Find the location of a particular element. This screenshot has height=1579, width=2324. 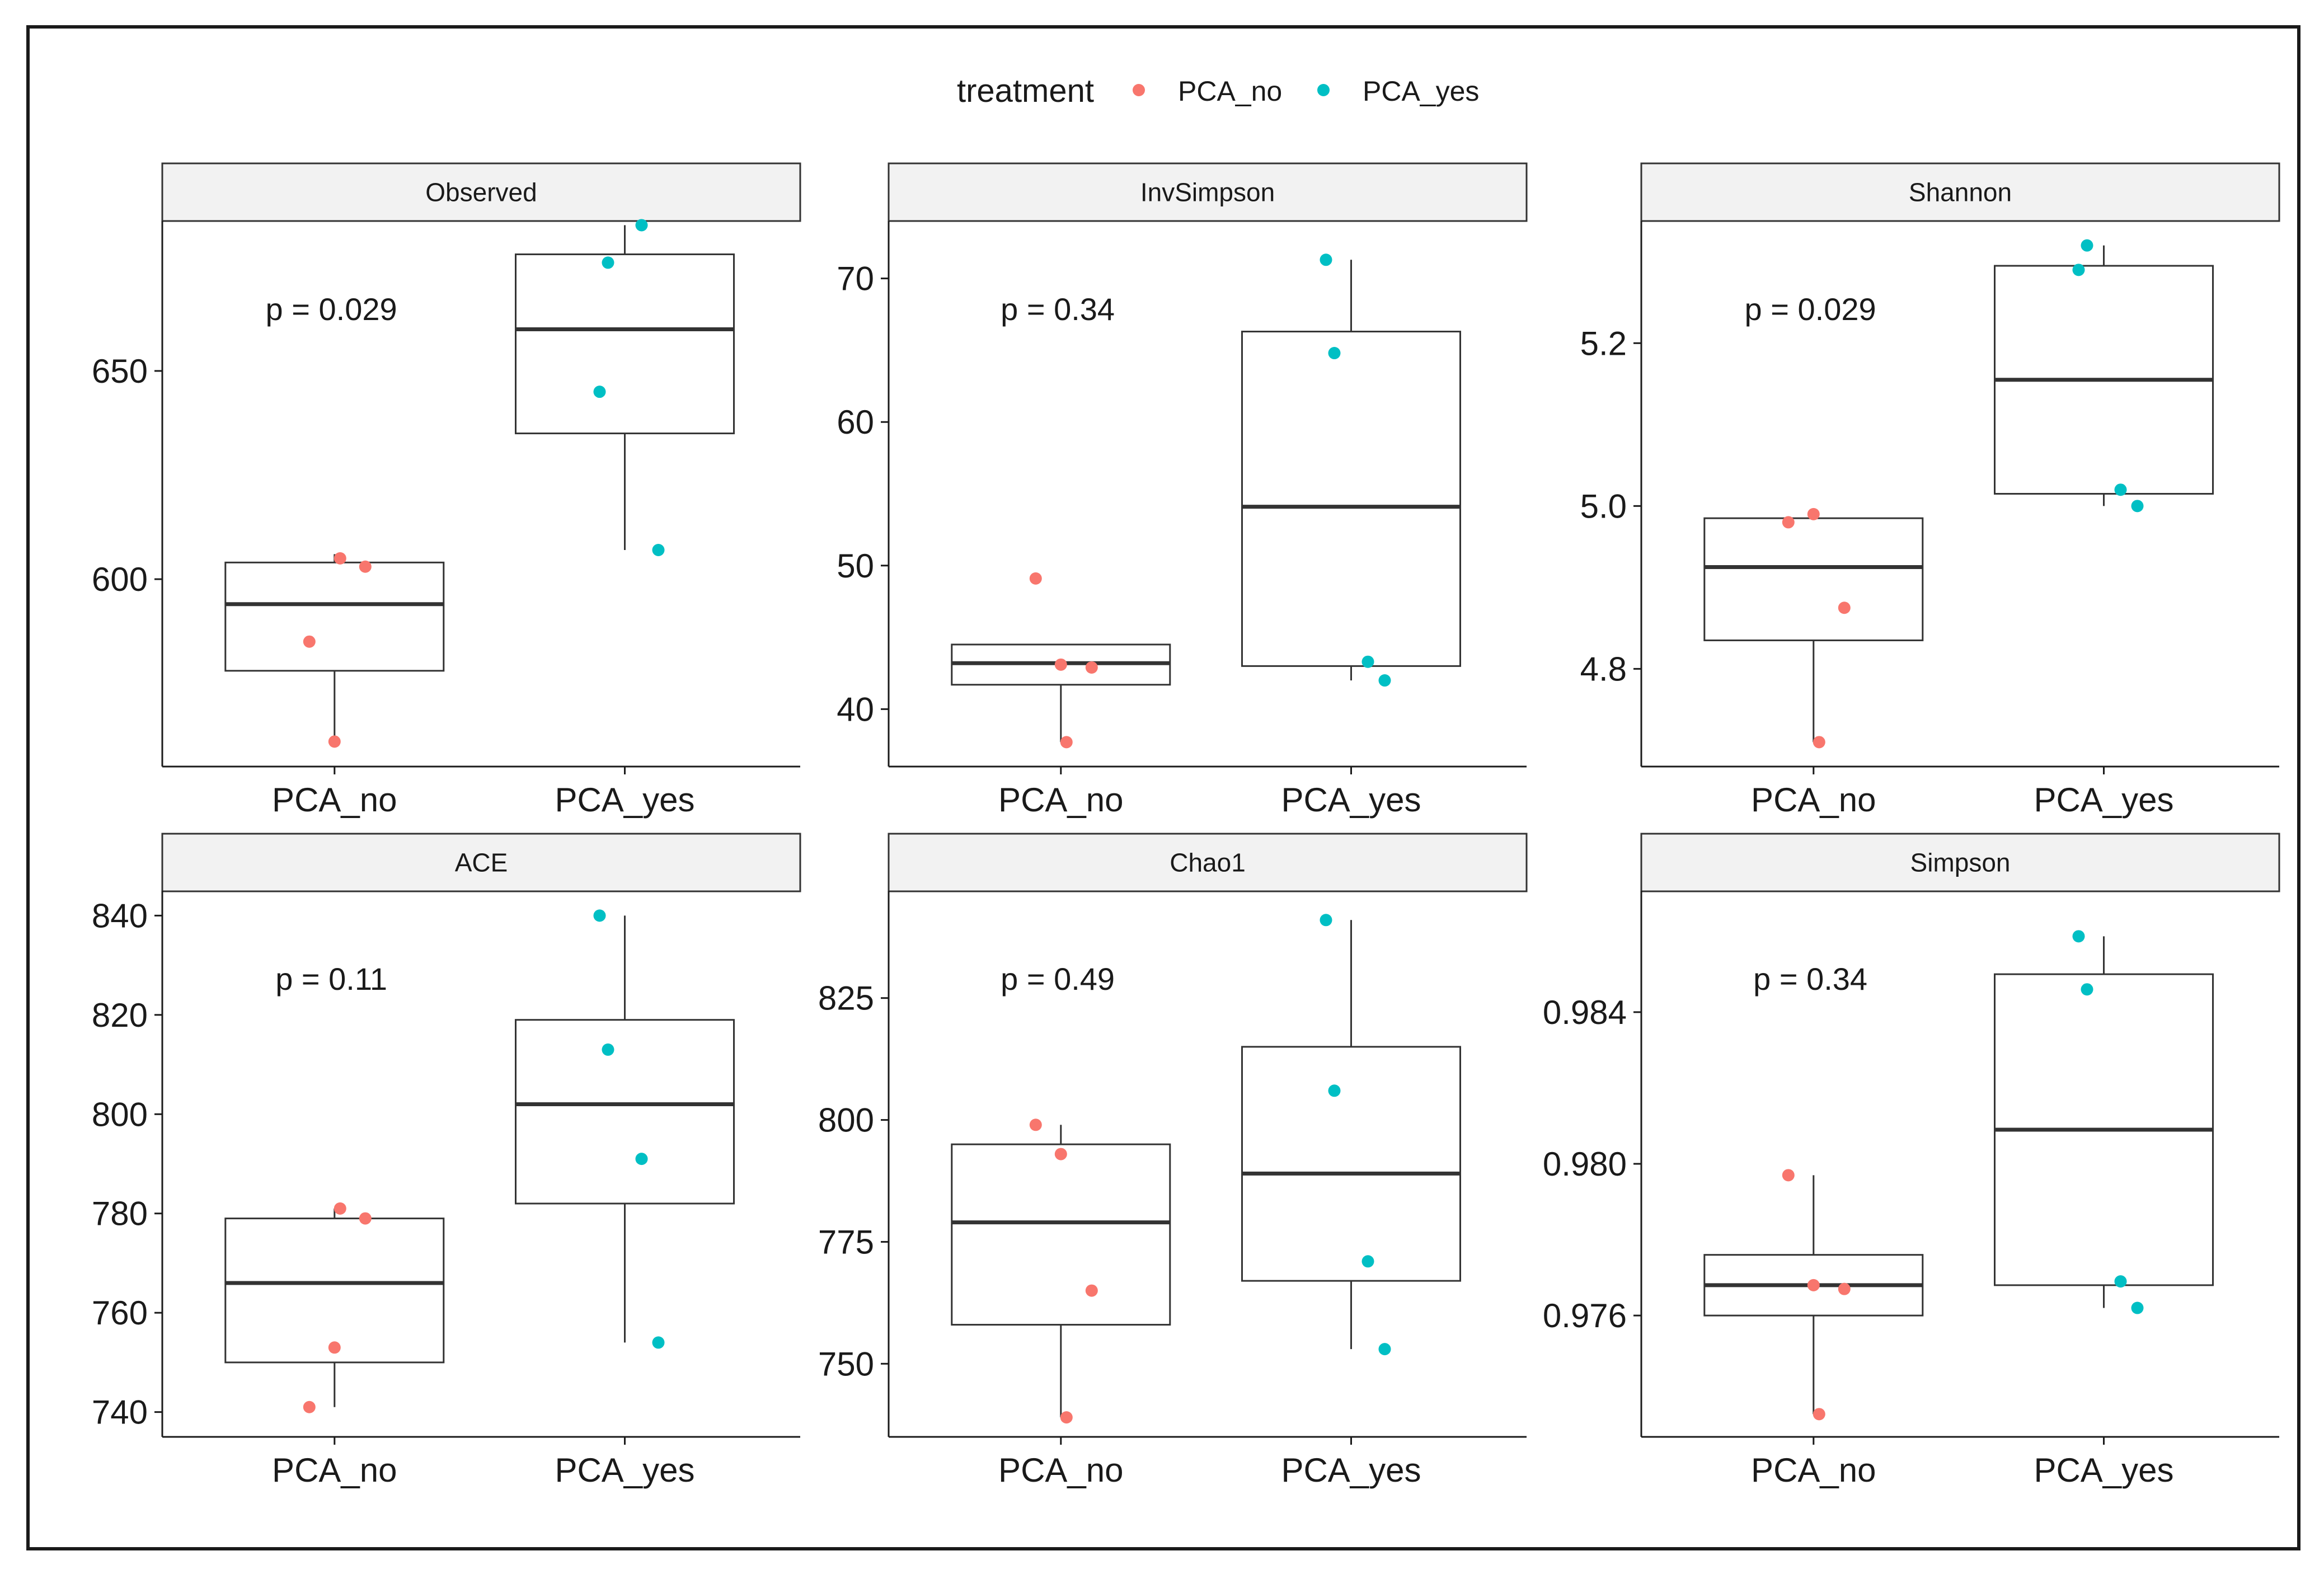

x-tick-label-chao1: PCA_yes is located at coordinates (1351, 1470).